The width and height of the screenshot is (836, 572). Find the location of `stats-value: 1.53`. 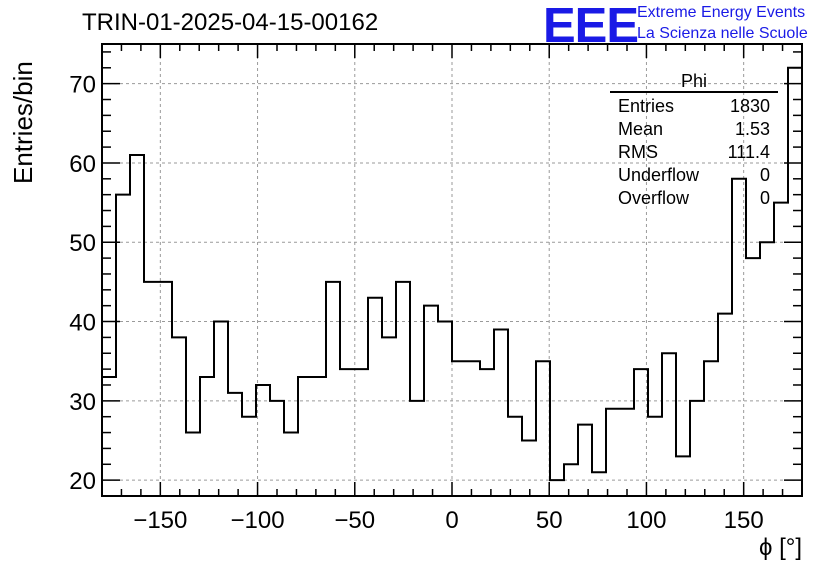

stats-value: 1.53 is located at coordinates (752, 129).